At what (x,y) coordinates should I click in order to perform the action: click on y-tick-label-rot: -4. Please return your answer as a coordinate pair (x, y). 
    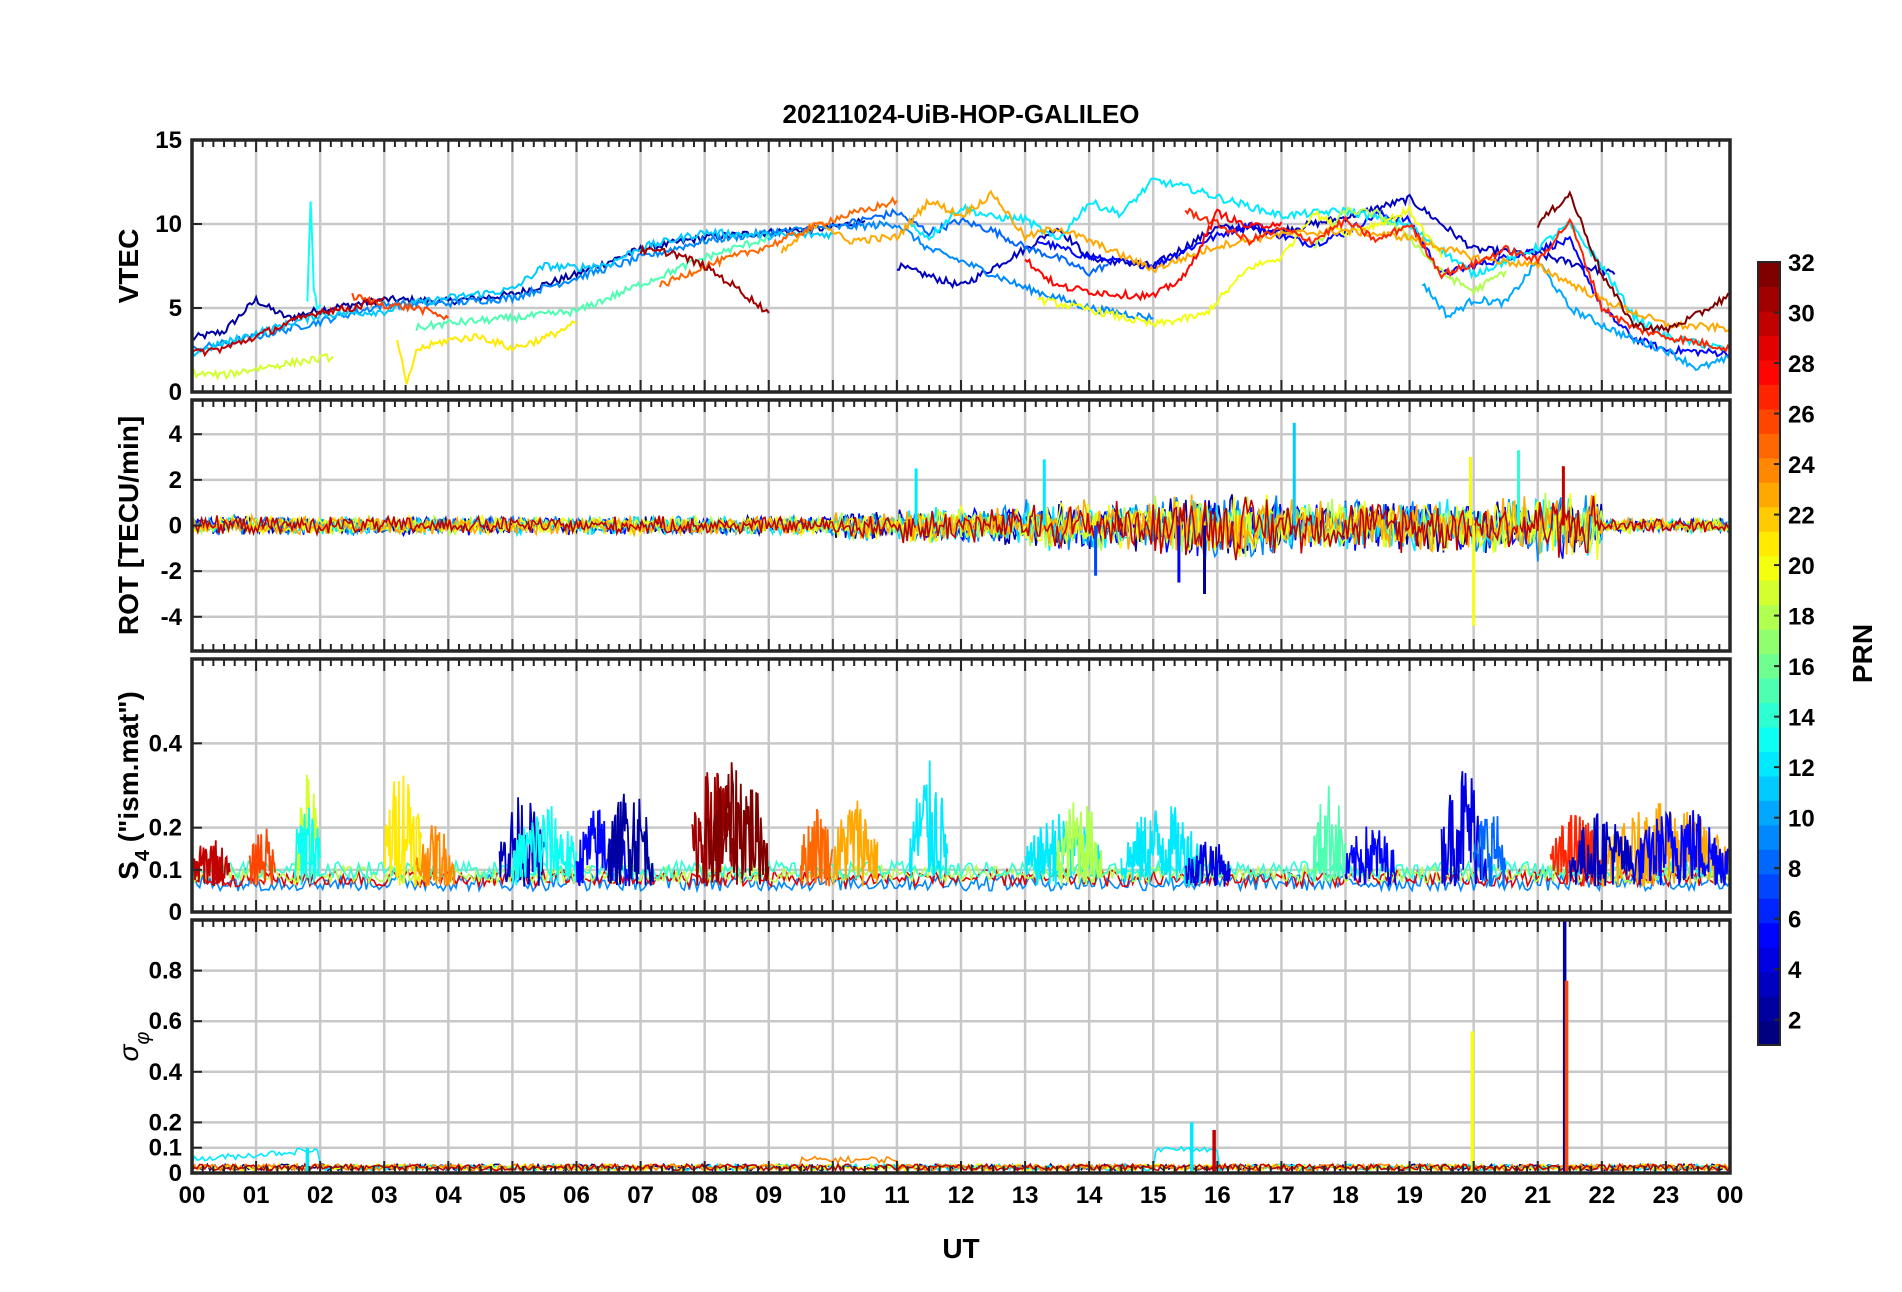
    Looking at the image, I should click on (172, 617).